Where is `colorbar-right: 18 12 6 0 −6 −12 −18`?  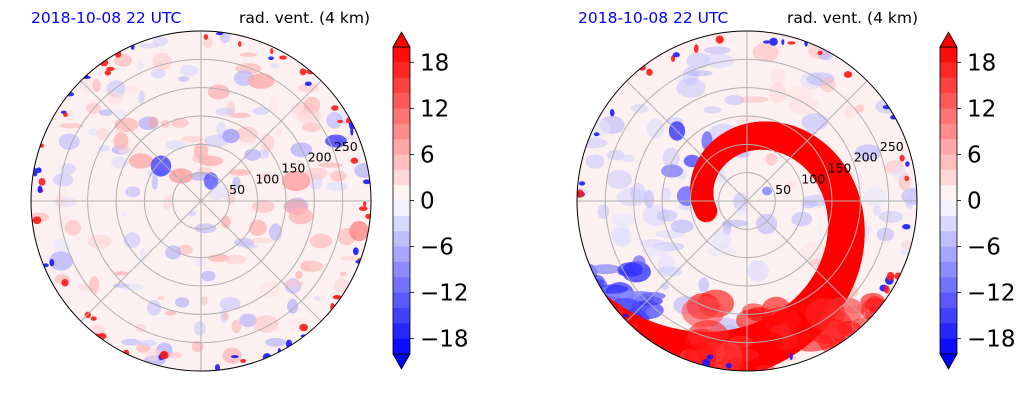 colorbar-right: 18 12 6 0 −6 −12 −18 is located at coordinates (977, 200).